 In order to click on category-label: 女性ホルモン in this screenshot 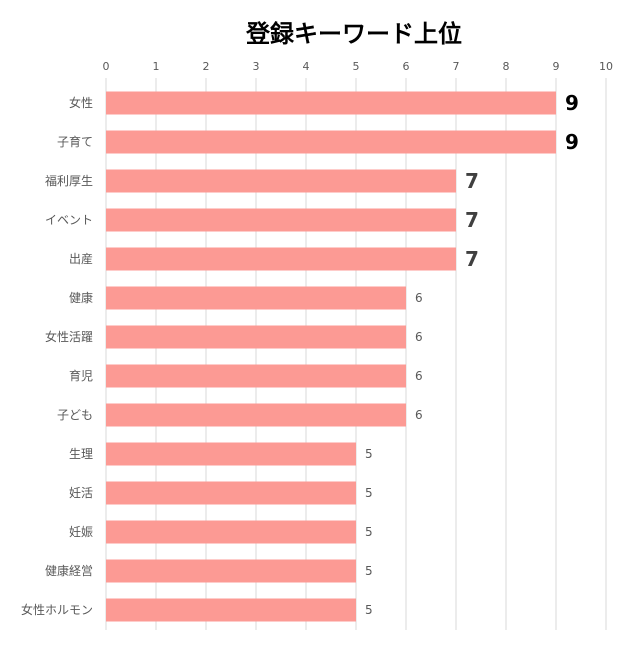, I will do `click(57, 609)`.